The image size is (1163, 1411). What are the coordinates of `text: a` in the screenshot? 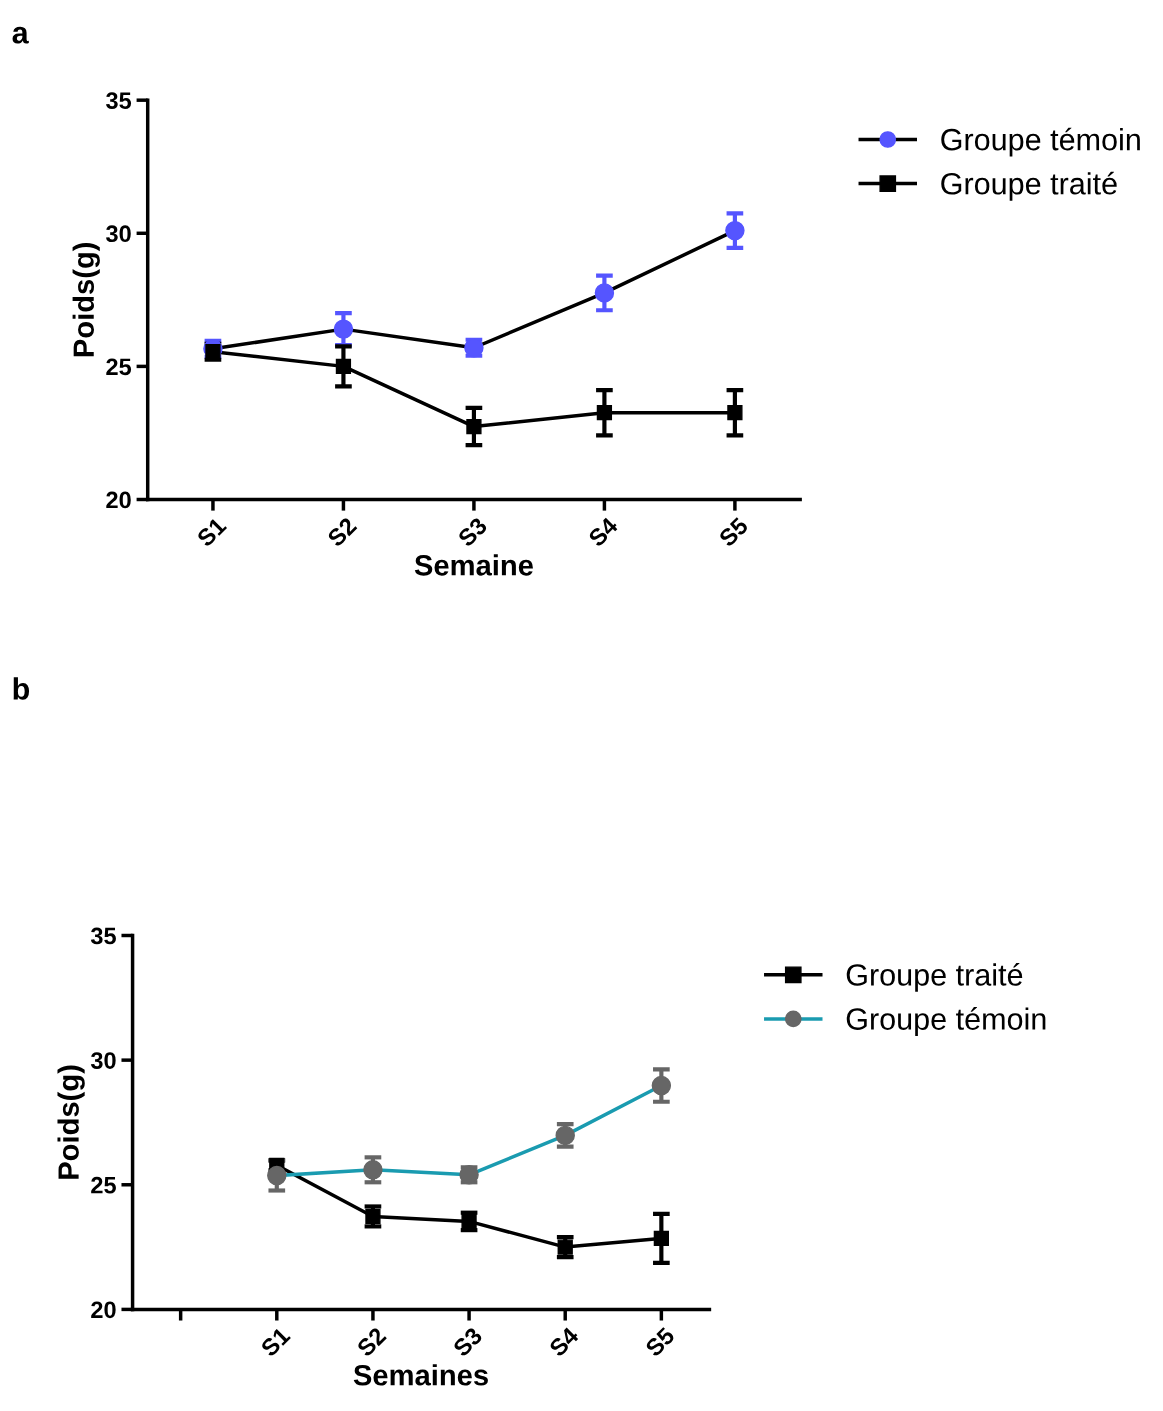 It's located at (20, 35).